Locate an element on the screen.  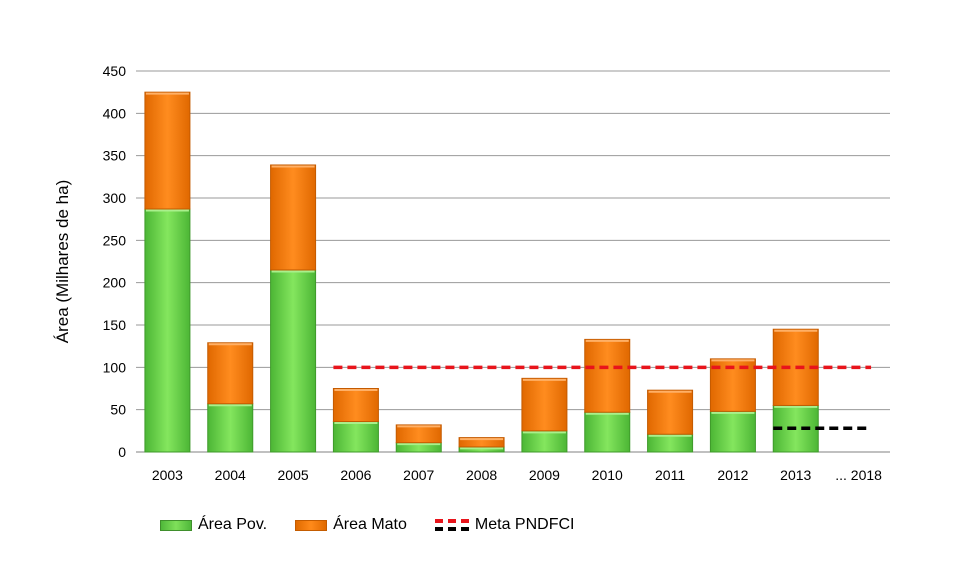
x-tick-label: 2009 is located at coordinates (544, 475).